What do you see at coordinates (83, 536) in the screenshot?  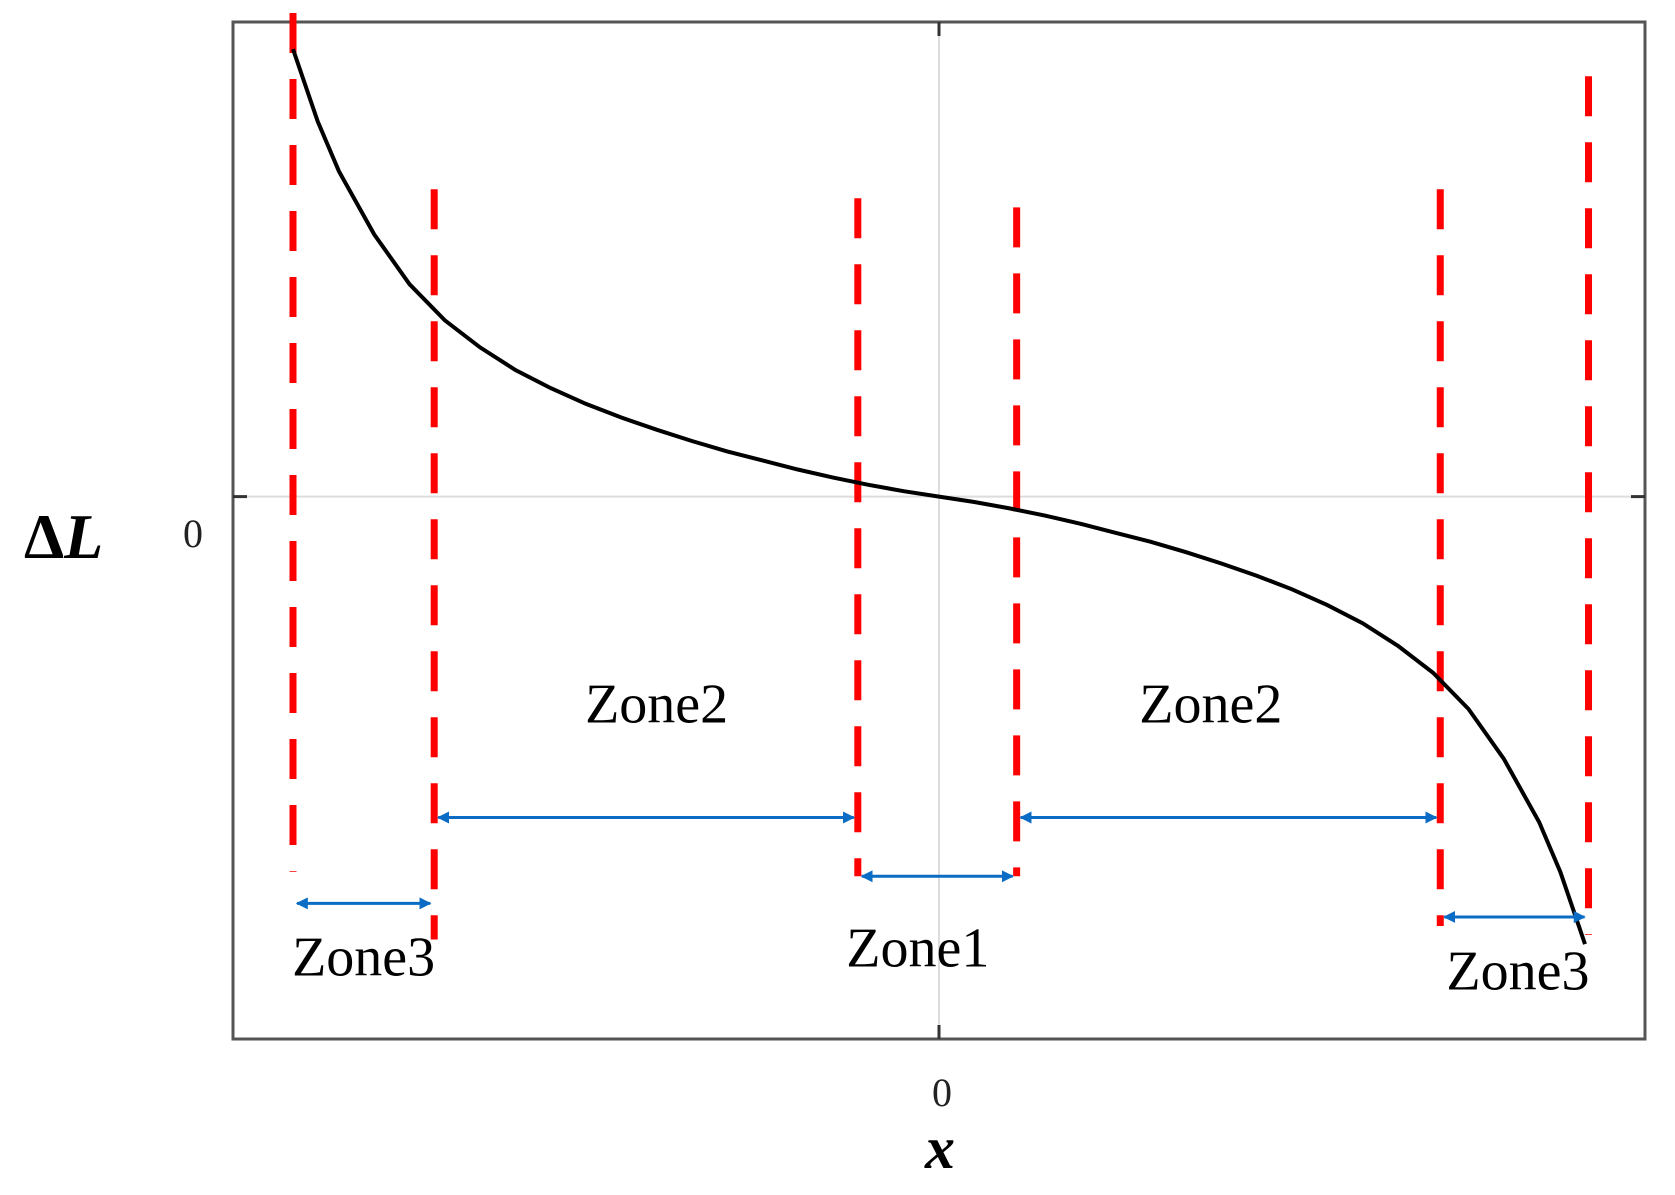 I see `y-axis-title-variable: L` at bounding box center [83, 536].